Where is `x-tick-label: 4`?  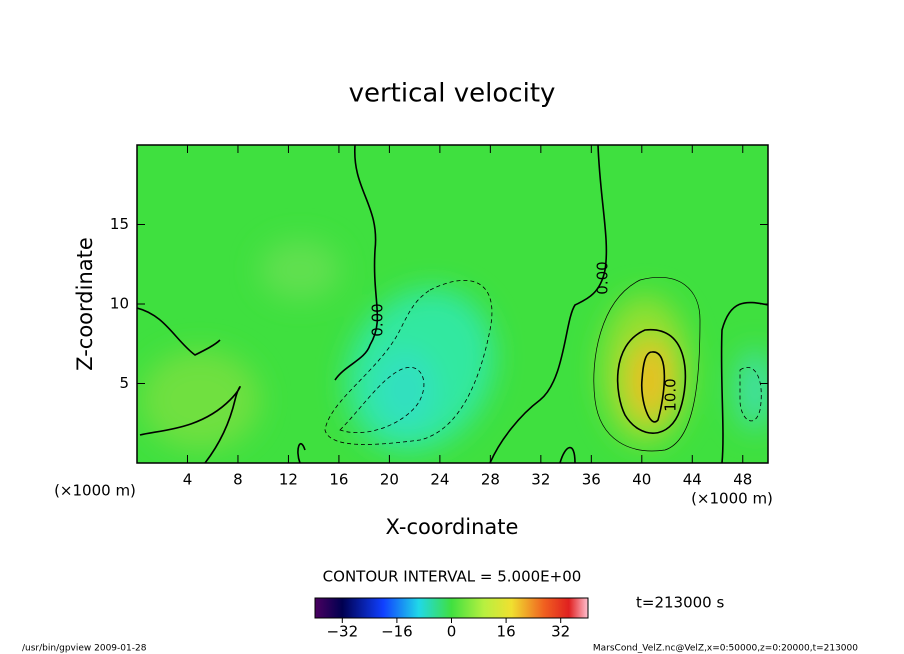
x-tick-label: 4 is located at coordinates (188, 480).